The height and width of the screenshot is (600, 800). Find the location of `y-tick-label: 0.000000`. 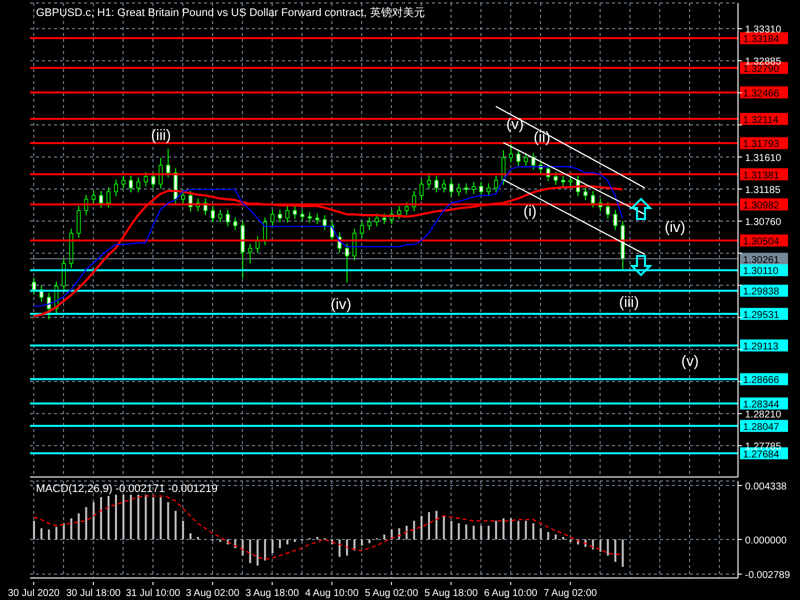

y-tick-label: 0.000000 is located at coordinates (766, 540).